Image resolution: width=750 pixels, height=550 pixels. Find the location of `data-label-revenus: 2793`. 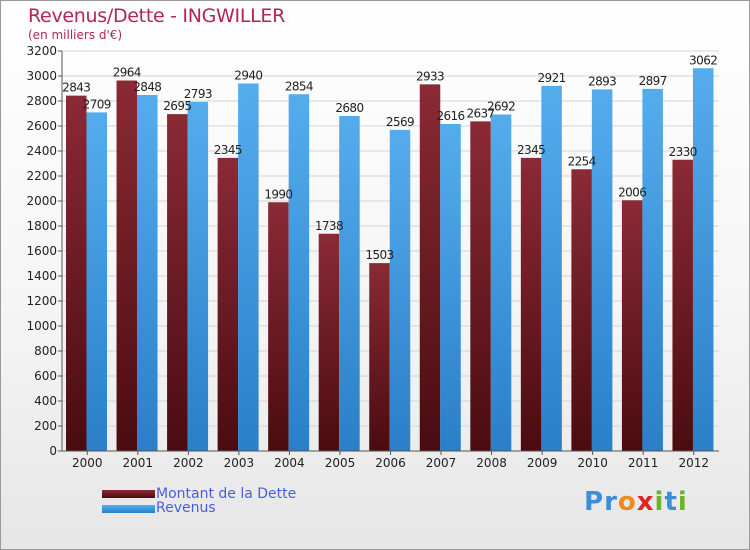

data-label-revenus: 2793 is located at coordinates (198, 94).